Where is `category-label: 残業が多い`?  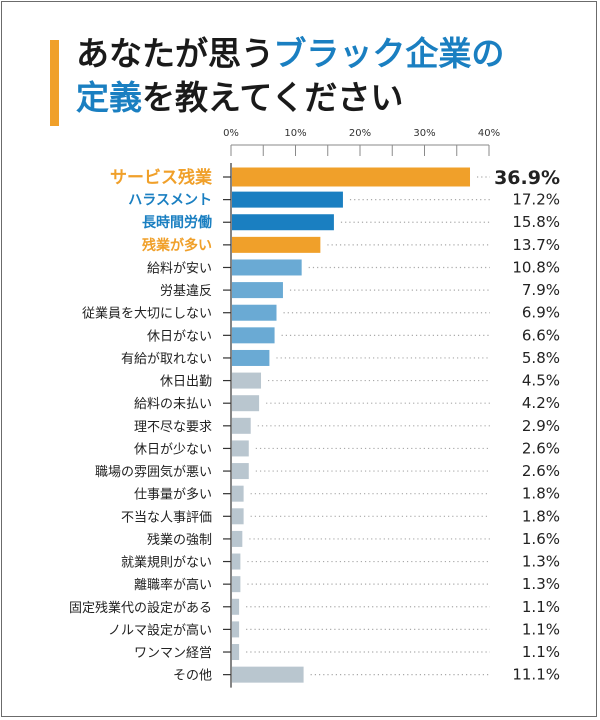 category-label: 残業が多い is located at coordinates (177, 245).